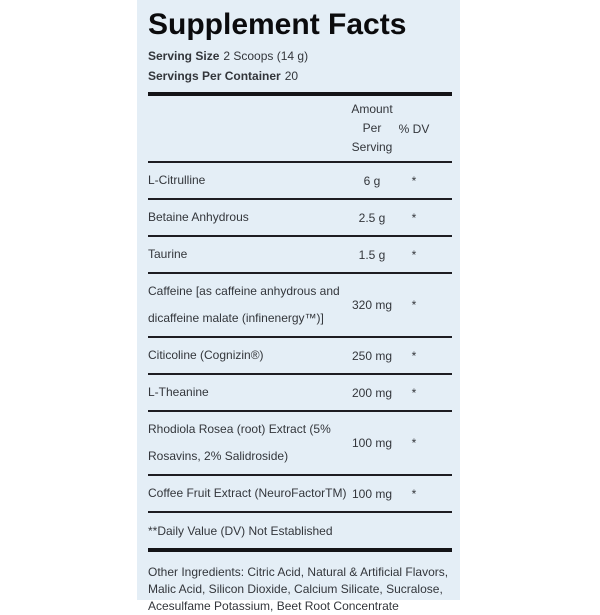  What do you see at coordinates (277, 24) in the screenshot?
I see `panel-title: Supplement Facts` at bounding box center [277, 24].